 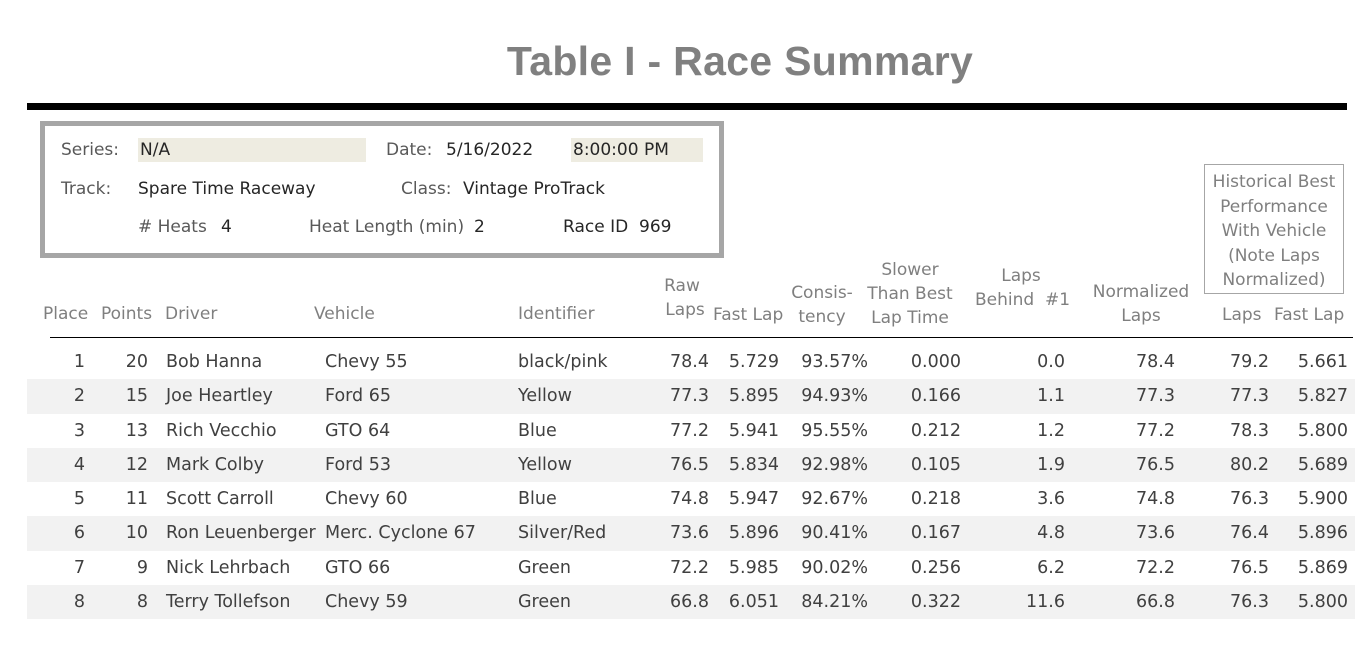 What do you see at coordinates (1249, 430) in the screenshot?
I see `hist-laps-cell: 78.3` at bounding box center [1249, 430].